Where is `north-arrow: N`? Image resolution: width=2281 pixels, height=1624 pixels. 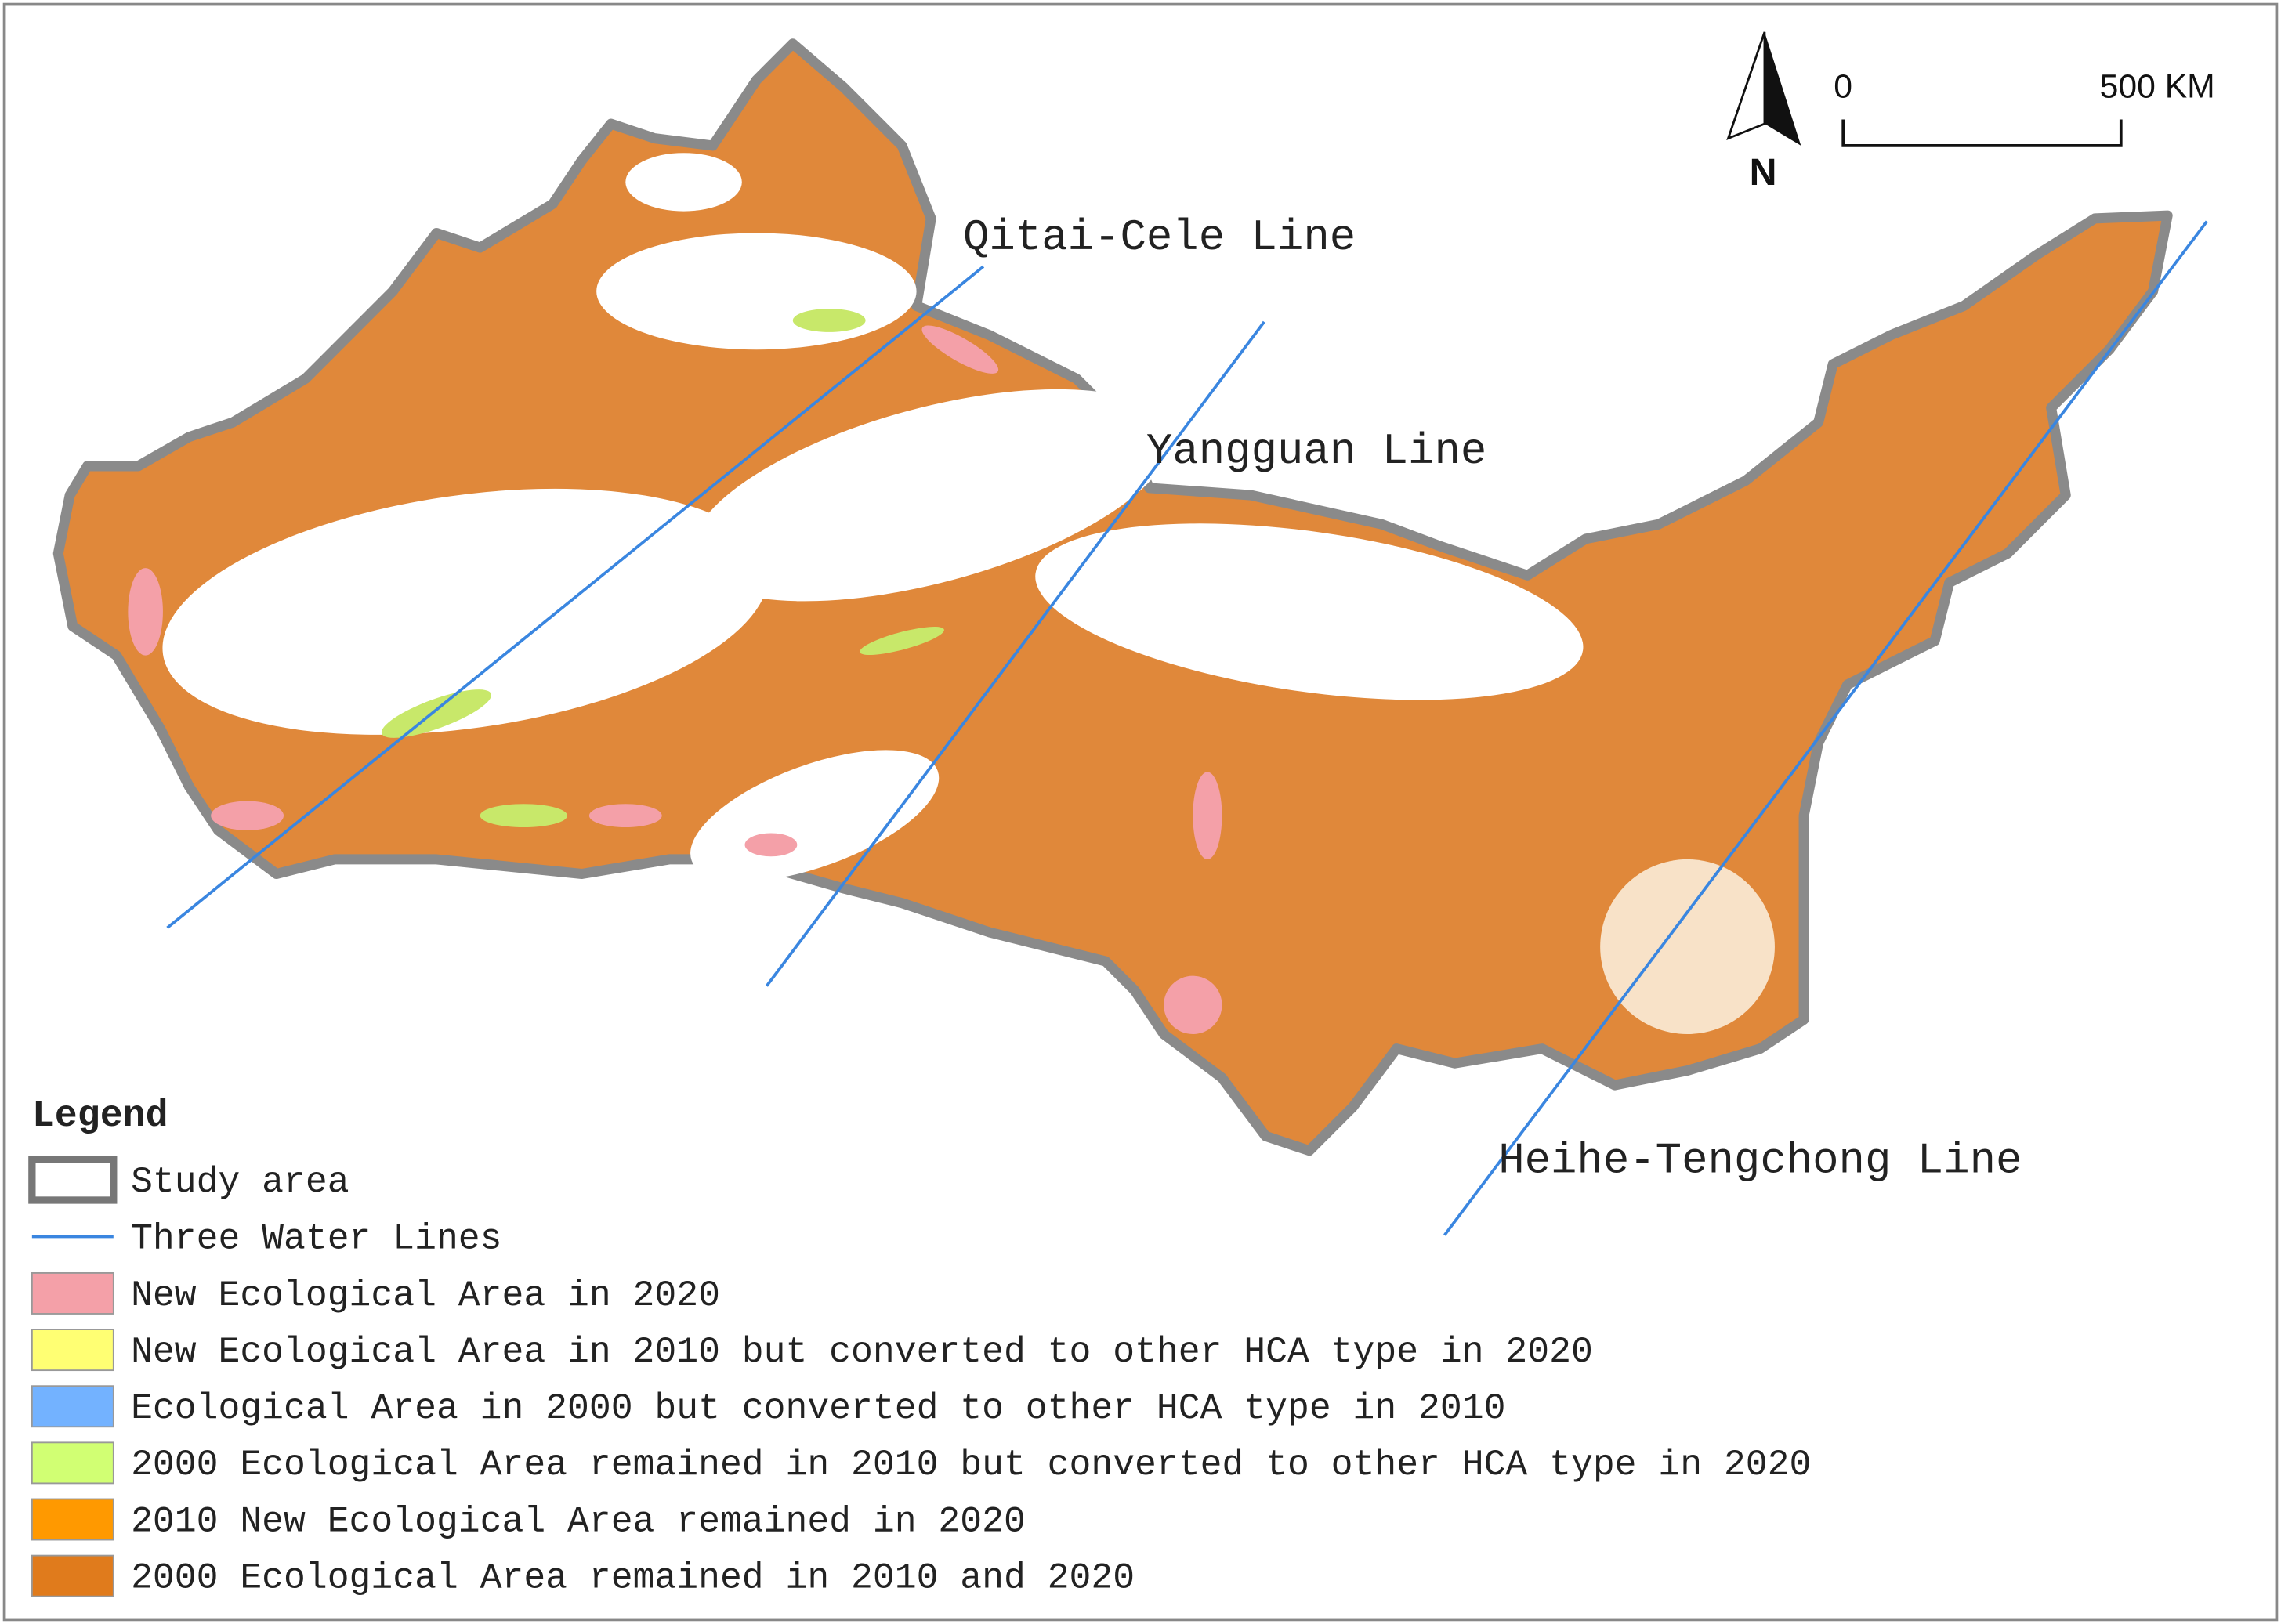 north-arrow: N is located at coordinates (1764, 112).